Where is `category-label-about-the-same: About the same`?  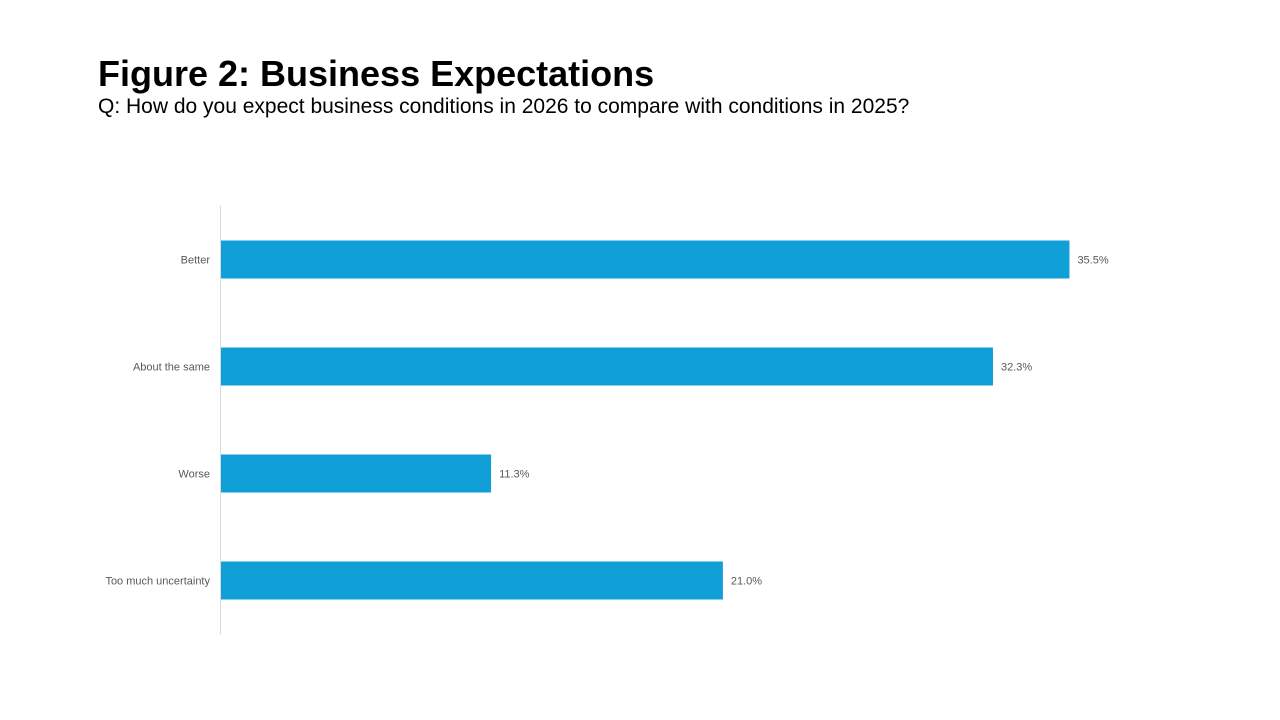 category-label-about-the-same: About the same is located at coordinates (171, 368).